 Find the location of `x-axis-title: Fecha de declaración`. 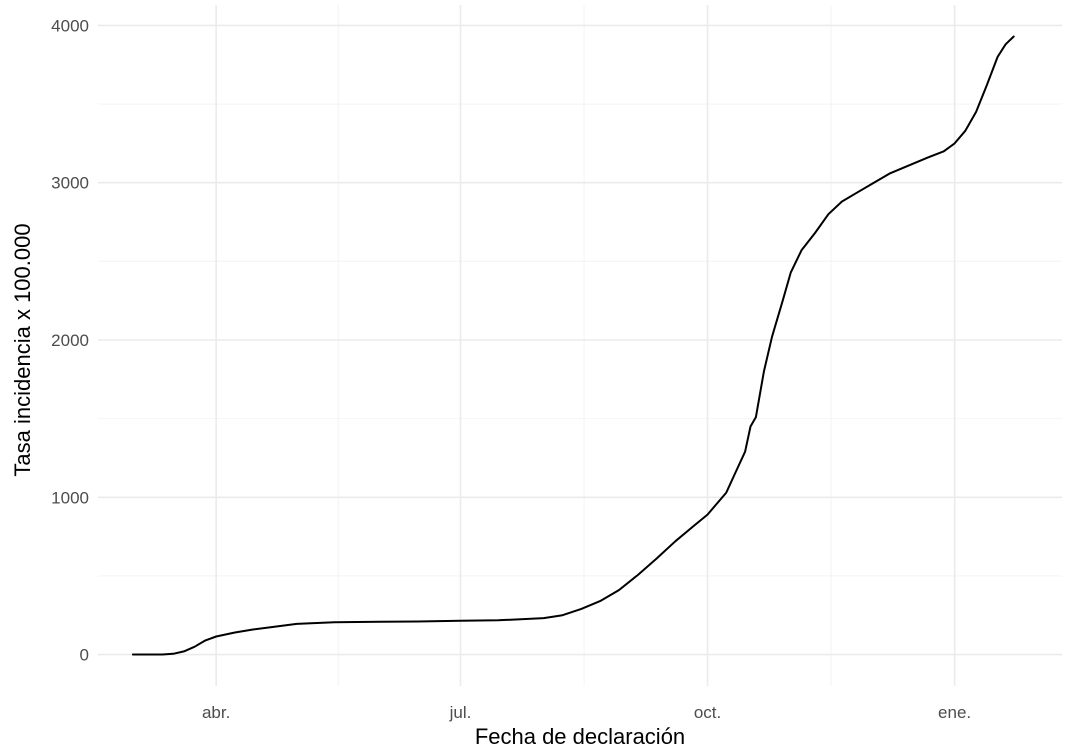

x-axis-title: Fecha de declaración is located at coordinates (580, 736).